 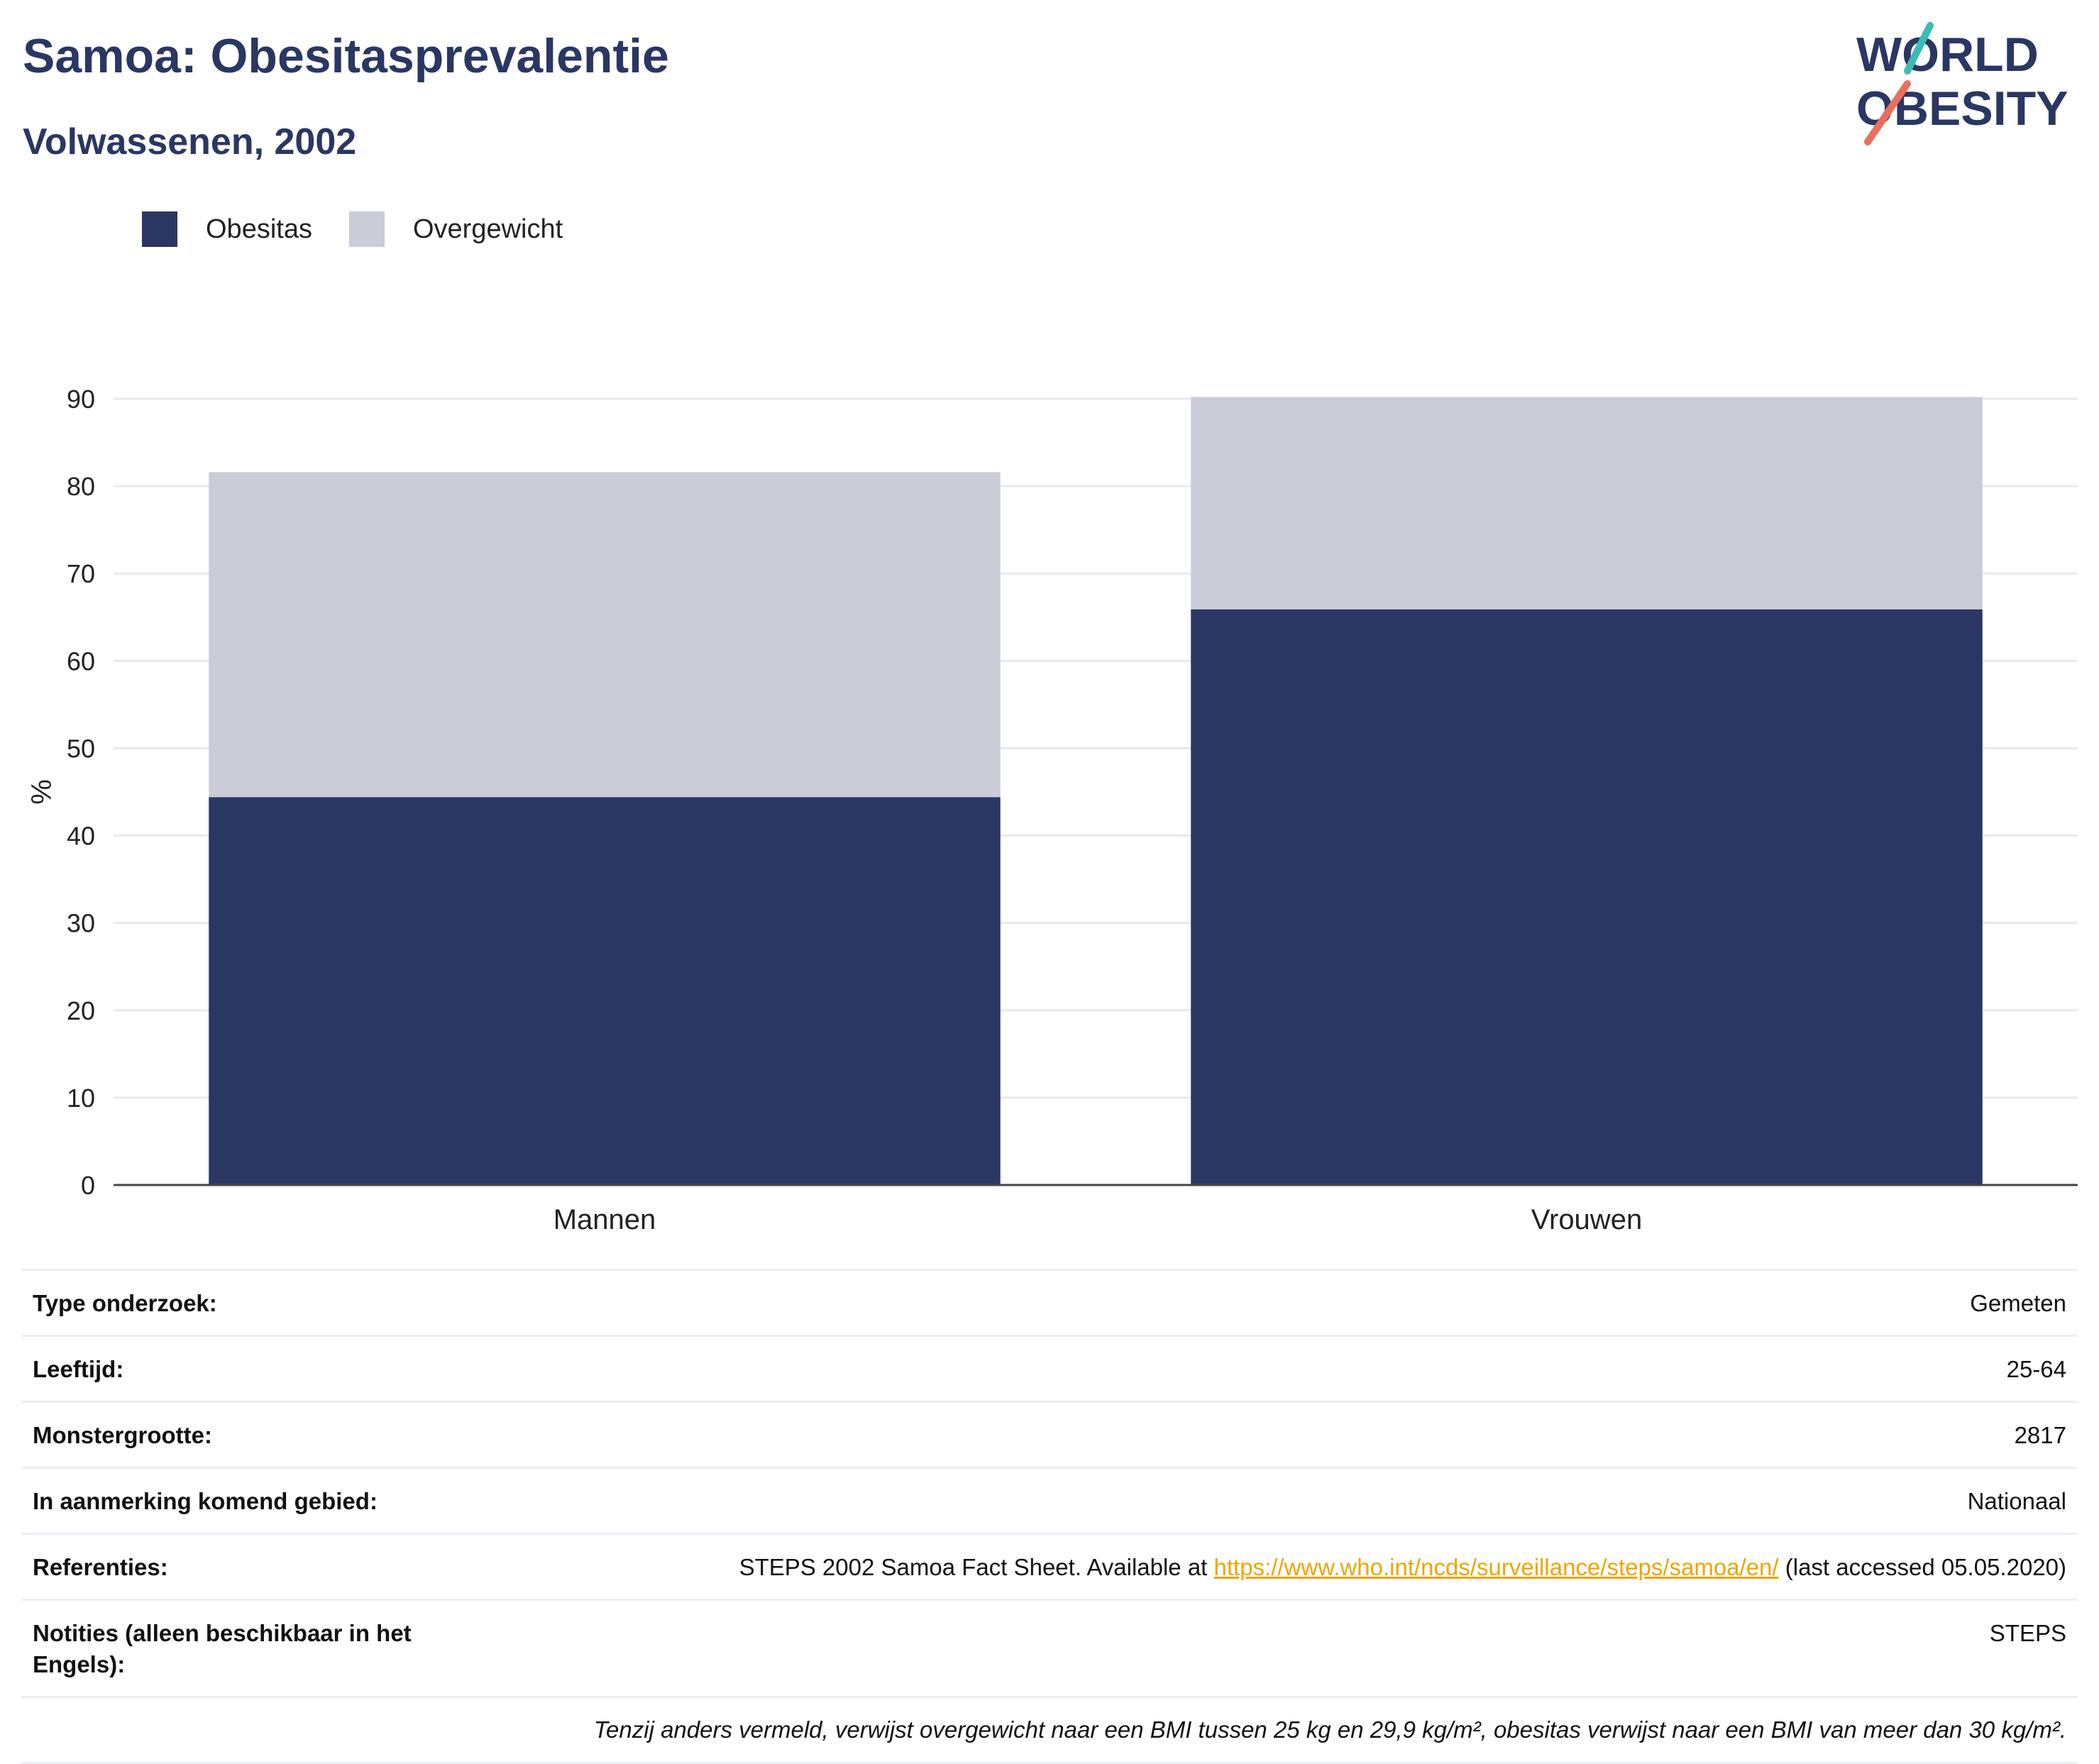 What do you see at coordinates (605, 635) in the screenshot?
I see `bar-overweight-mannen` at bounding box center [605, 635].